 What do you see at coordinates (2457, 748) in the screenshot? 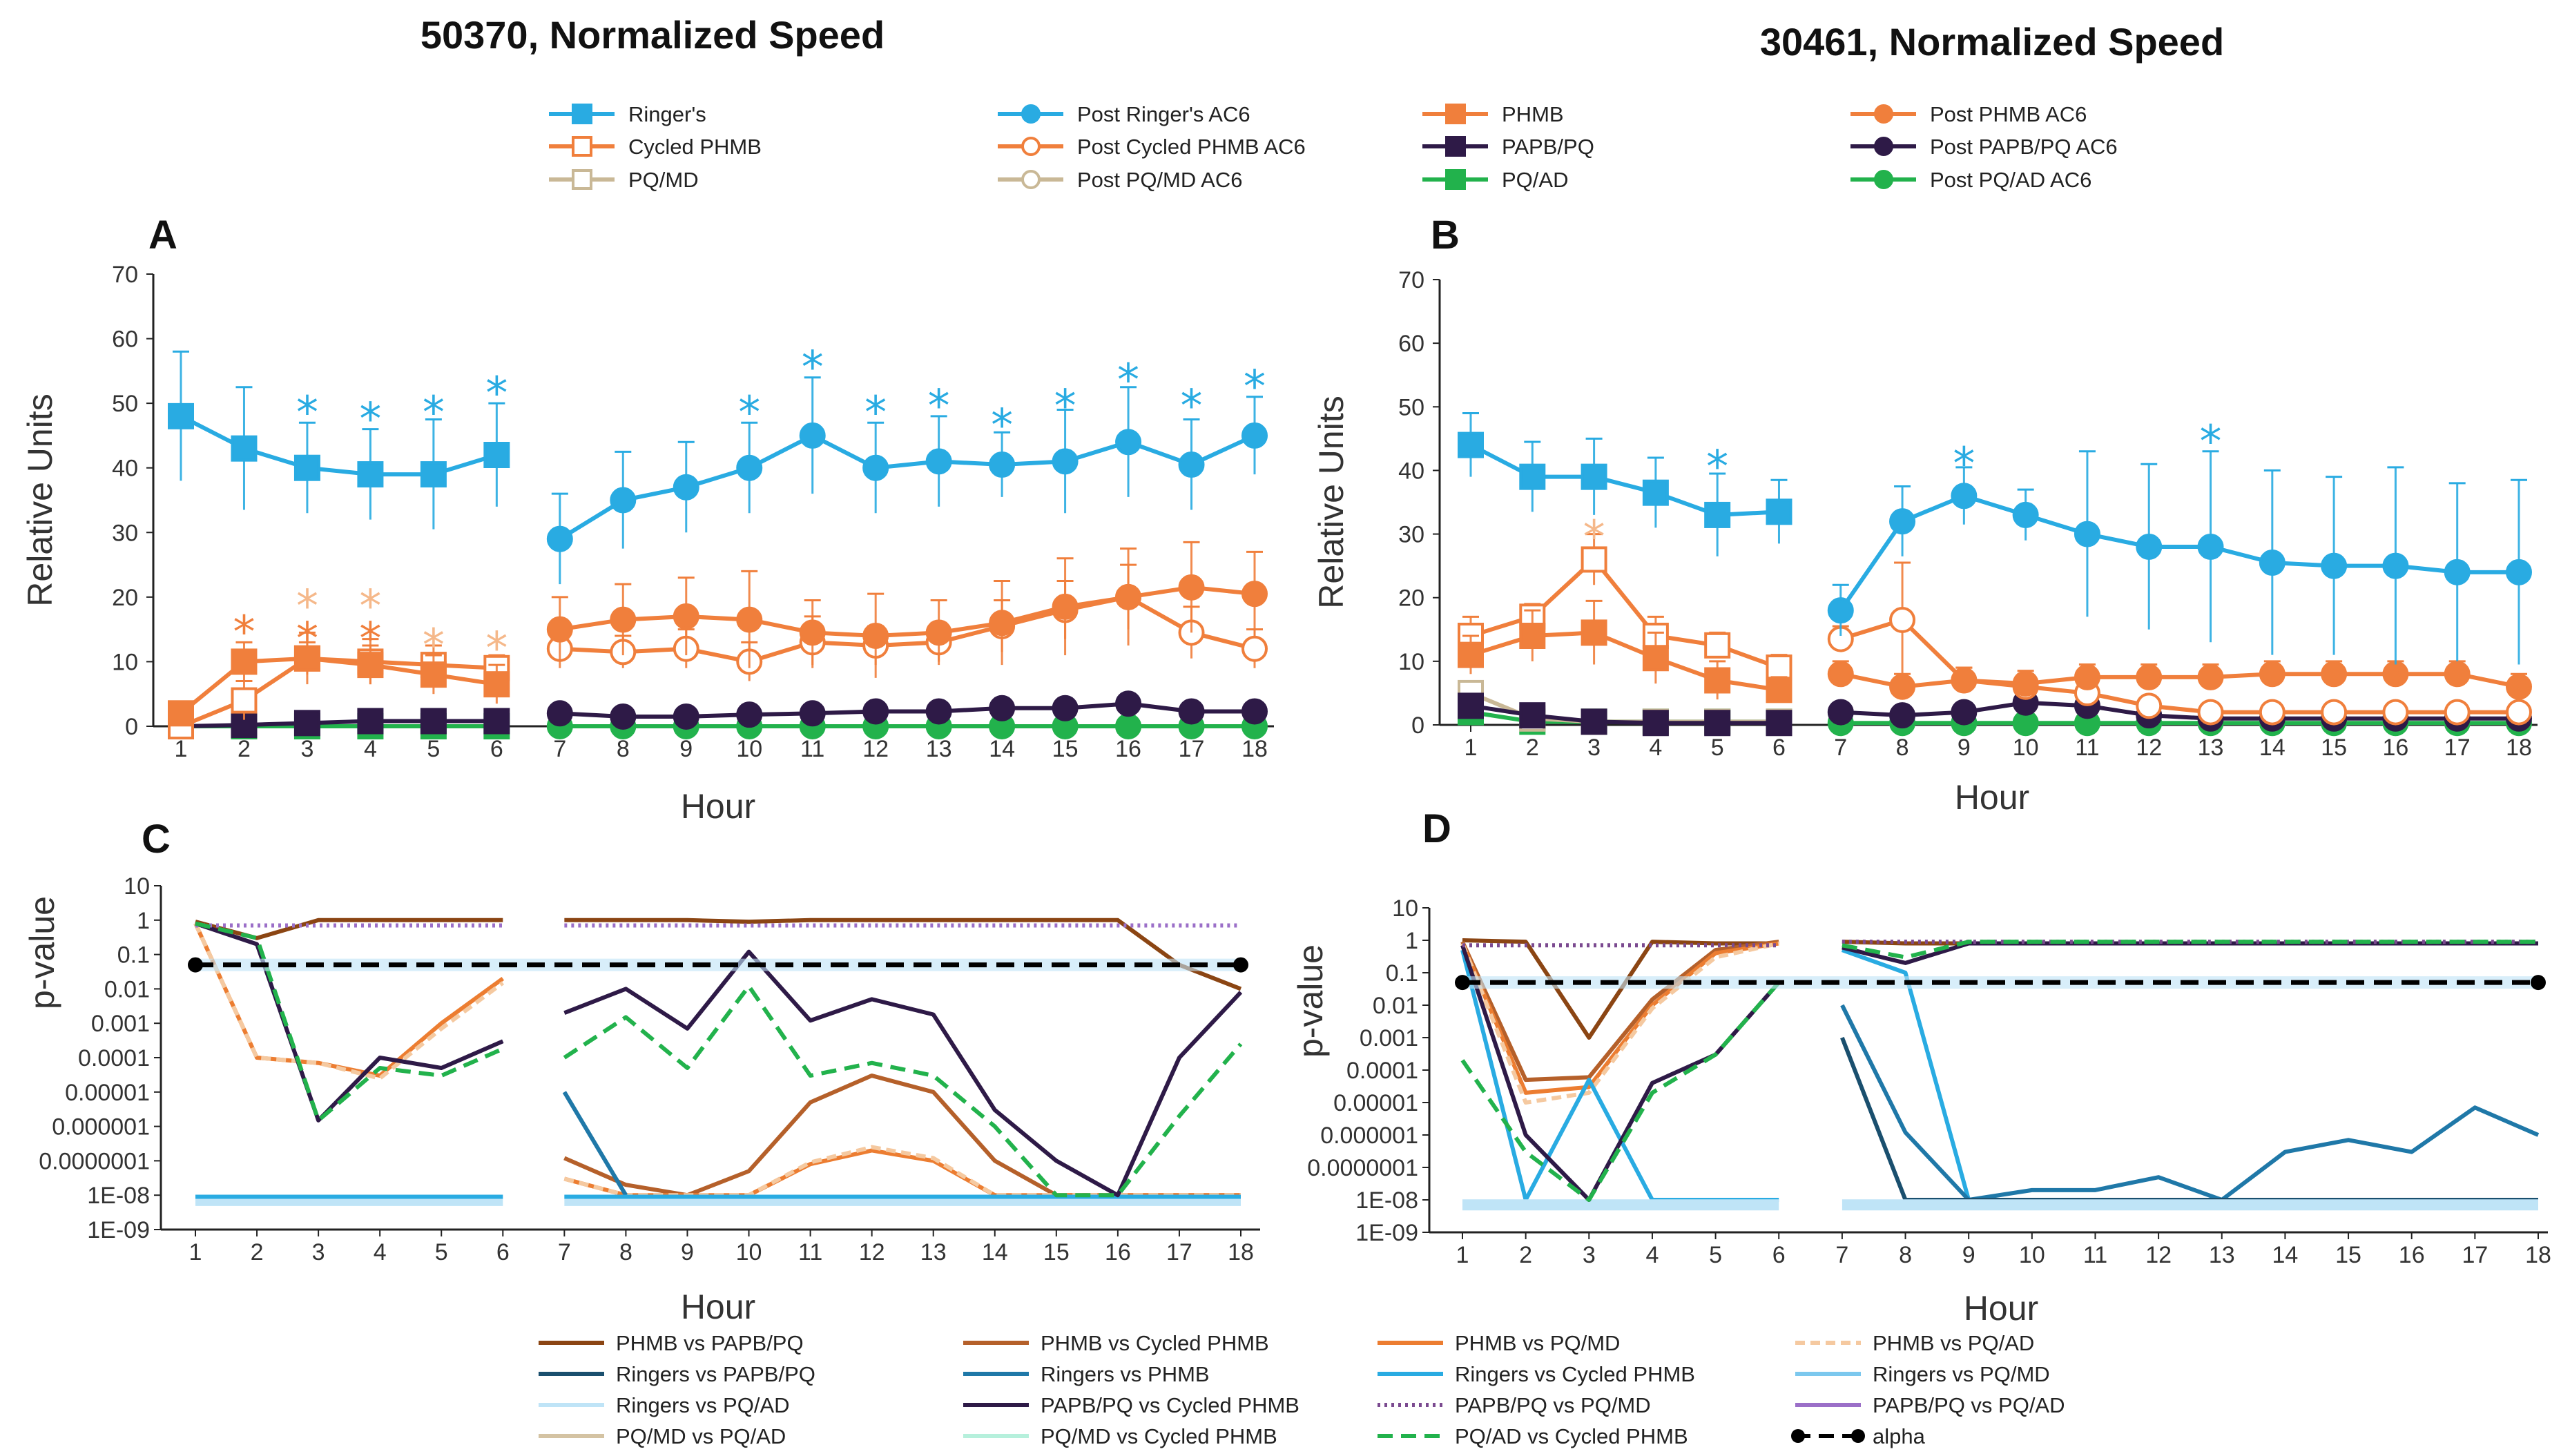
I see `x-tick-label: 17` at bounding box center [2457, 748].